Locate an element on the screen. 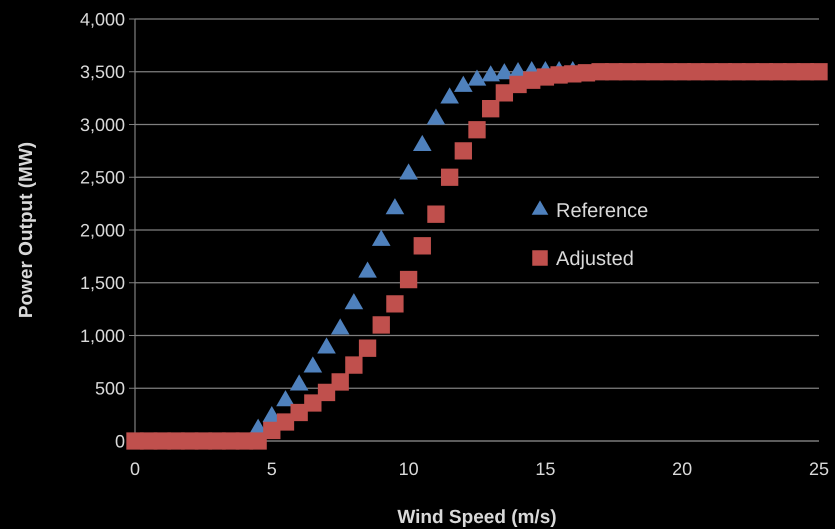 The width and height of the screenshot is (835, 529). x-tick-label: 5 is located at coordinates (271, 469).